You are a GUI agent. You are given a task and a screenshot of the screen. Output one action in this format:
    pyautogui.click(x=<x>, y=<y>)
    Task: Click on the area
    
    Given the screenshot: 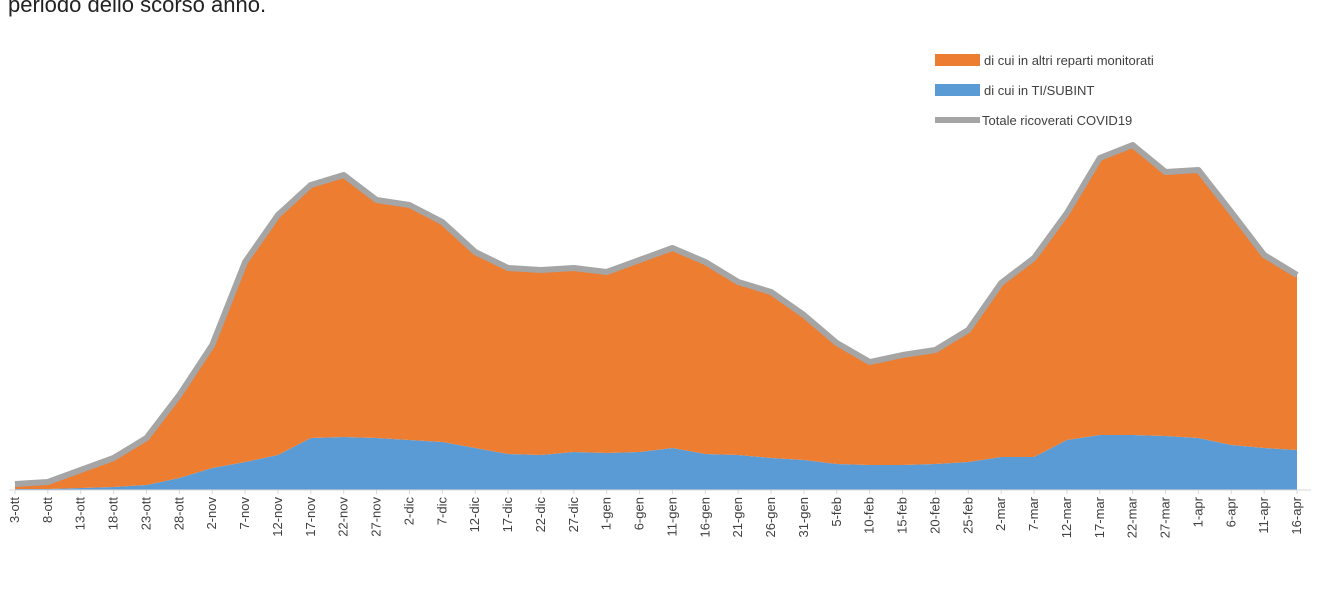 What is the action you would take?
    pyautogui.click(x=656, y=462)
    